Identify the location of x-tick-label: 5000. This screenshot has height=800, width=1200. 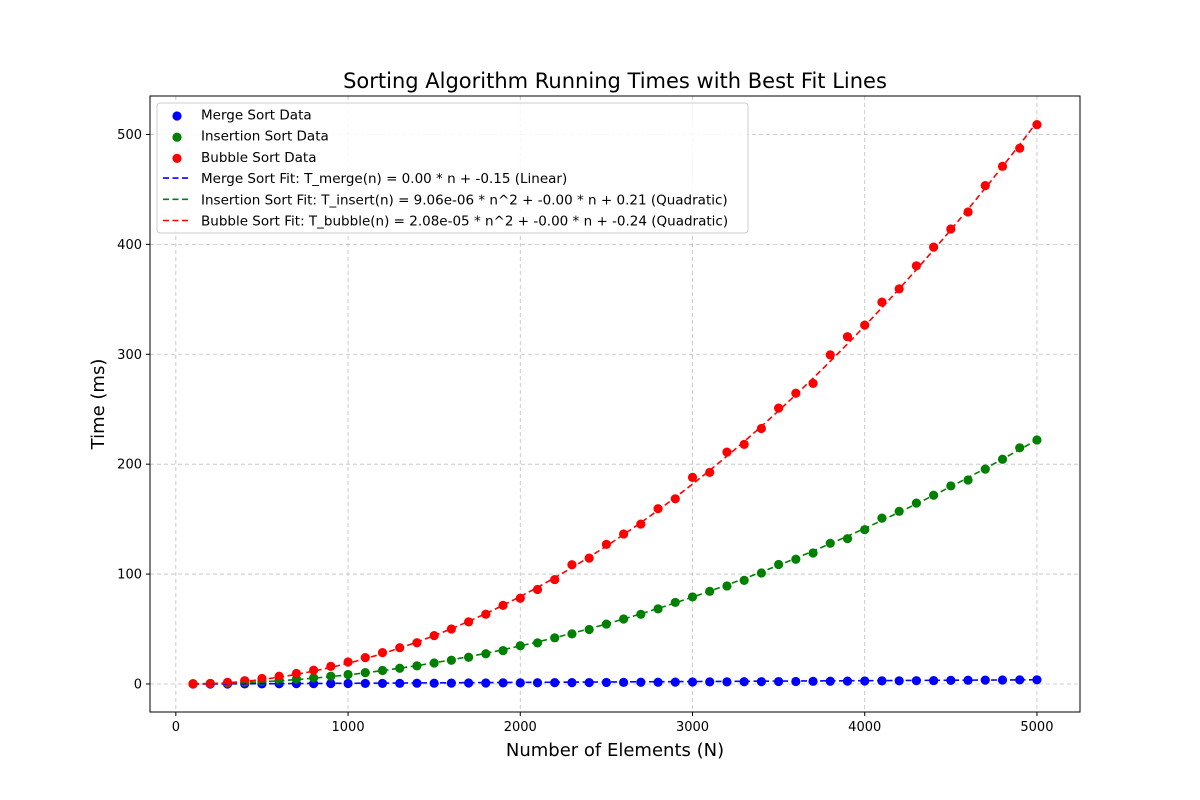
(1036, 727).